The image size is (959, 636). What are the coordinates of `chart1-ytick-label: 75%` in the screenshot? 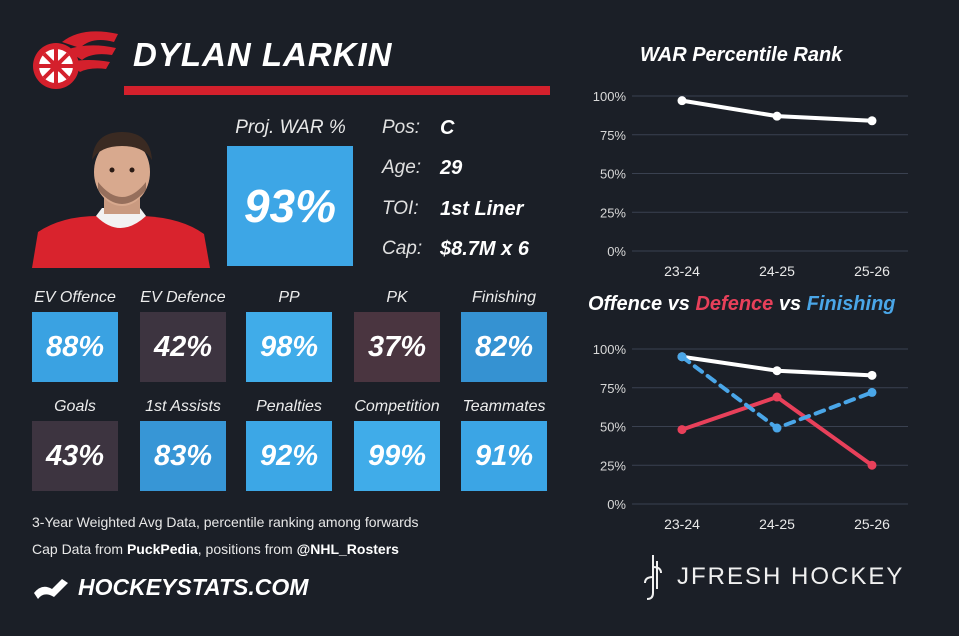 It's located at (613, 135).